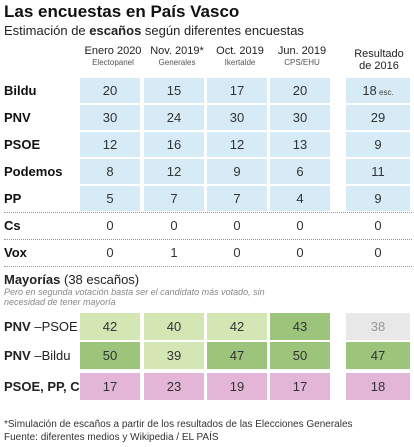 The height and width of the screenshot is (447, 414). Describe the element at coordinates (54, 326) in the screenshot. I see `majority-label-rest: –PSOE` at that location.